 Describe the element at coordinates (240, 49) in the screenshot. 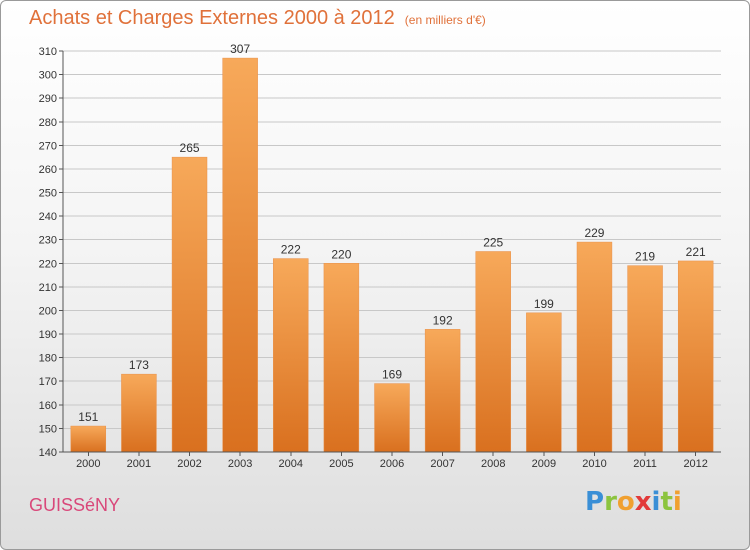

I see `bar-value-label: 307` at that location.